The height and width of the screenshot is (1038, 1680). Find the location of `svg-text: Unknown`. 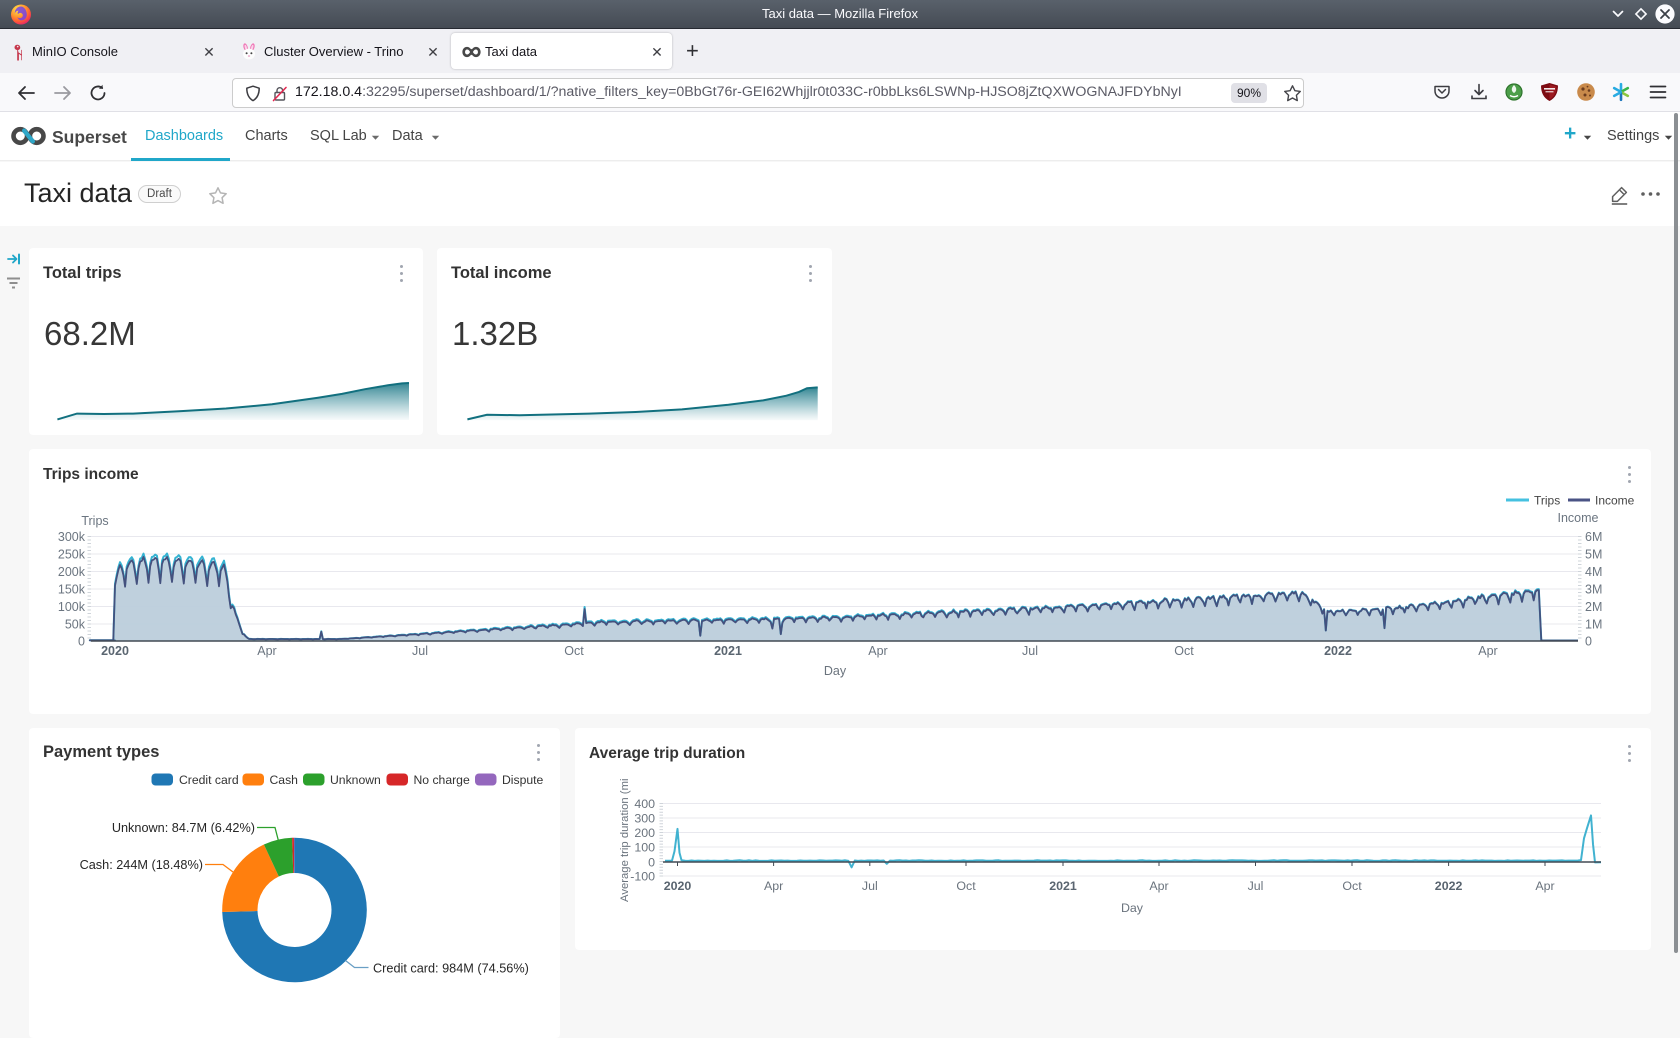

svg-text: Unknown is located at coordinates (355, 780).